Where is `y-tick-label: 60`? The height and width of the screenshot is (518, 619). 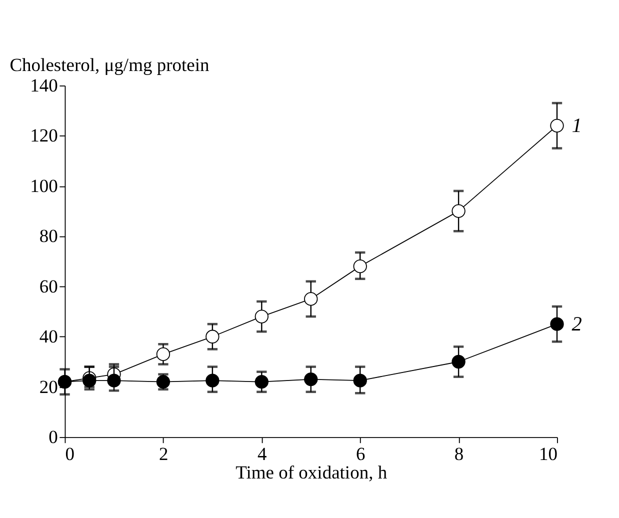
y-tick-label: 60 is located at coordinates (48, 287).